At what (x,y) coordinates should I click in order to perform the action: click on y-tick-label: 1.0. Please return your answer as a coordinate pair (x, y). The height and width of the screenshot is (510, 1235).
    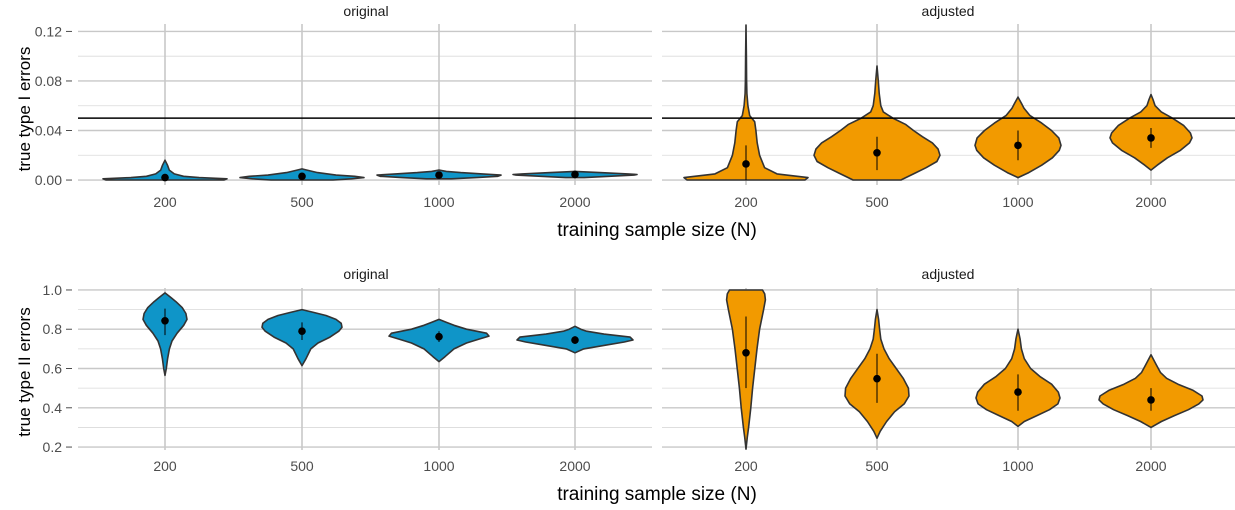
    Looking at the image, I should click on (53, 290).